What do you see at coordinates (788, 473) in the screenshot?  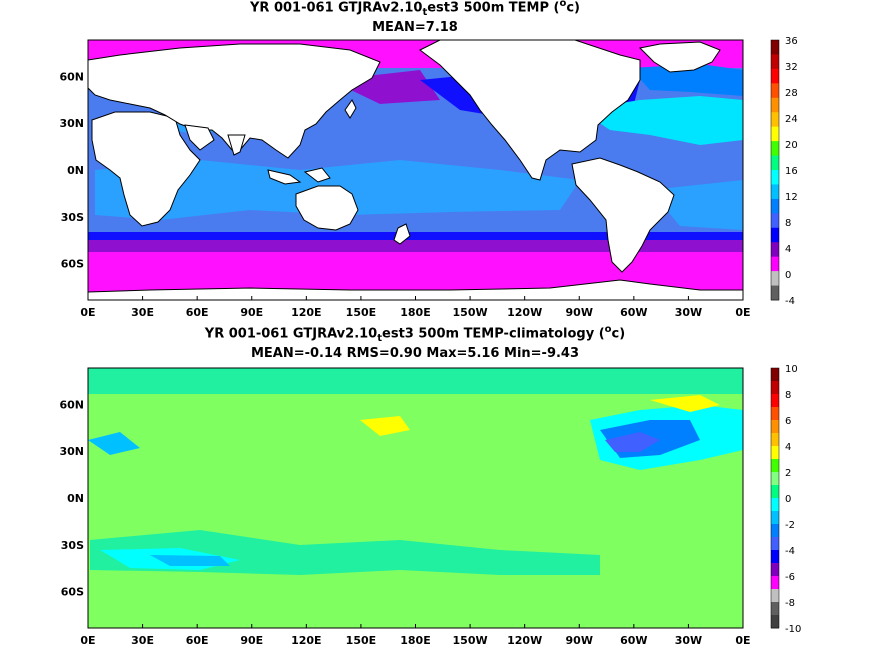 I see `colorbar-label: 2` at bounding box center [788, 473].